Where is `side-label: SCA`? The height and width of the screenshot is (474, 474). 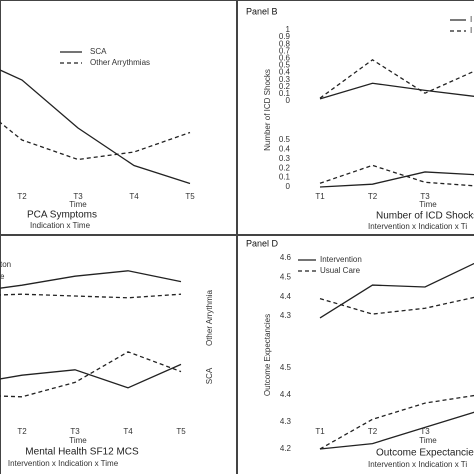 side-label: SCA is located at coordinates (209, 375).